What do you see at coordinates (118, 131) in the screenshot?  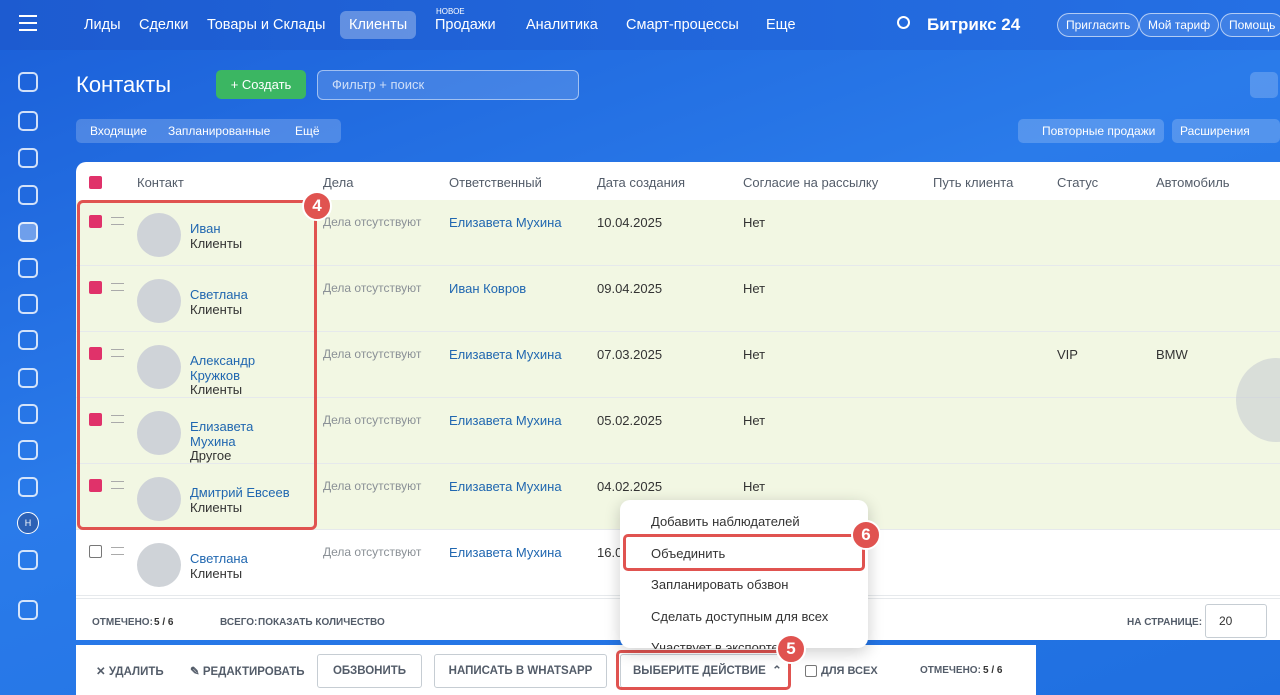 I see `filter-tab: Входящие` at bounding box center [118, 131].